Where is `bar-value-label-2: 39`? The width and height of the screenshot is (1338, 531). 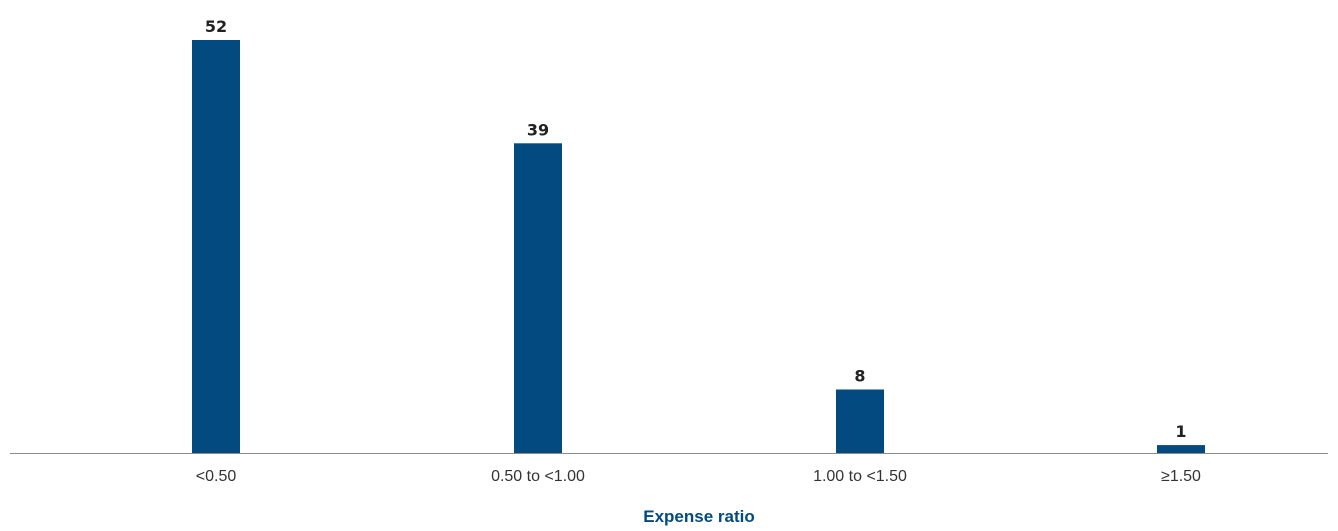 bar-value-label-2: 39 is located at coordinates (538, 129).